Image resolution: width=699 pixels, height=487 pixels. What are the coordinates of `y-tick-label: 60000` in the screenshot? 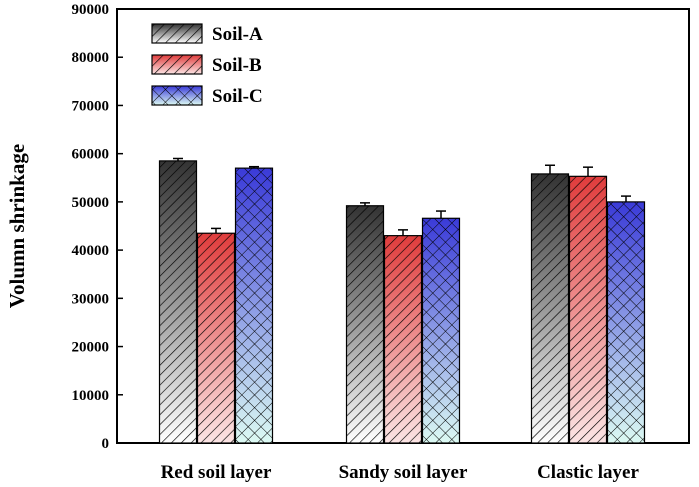 It's located at (91, 155).